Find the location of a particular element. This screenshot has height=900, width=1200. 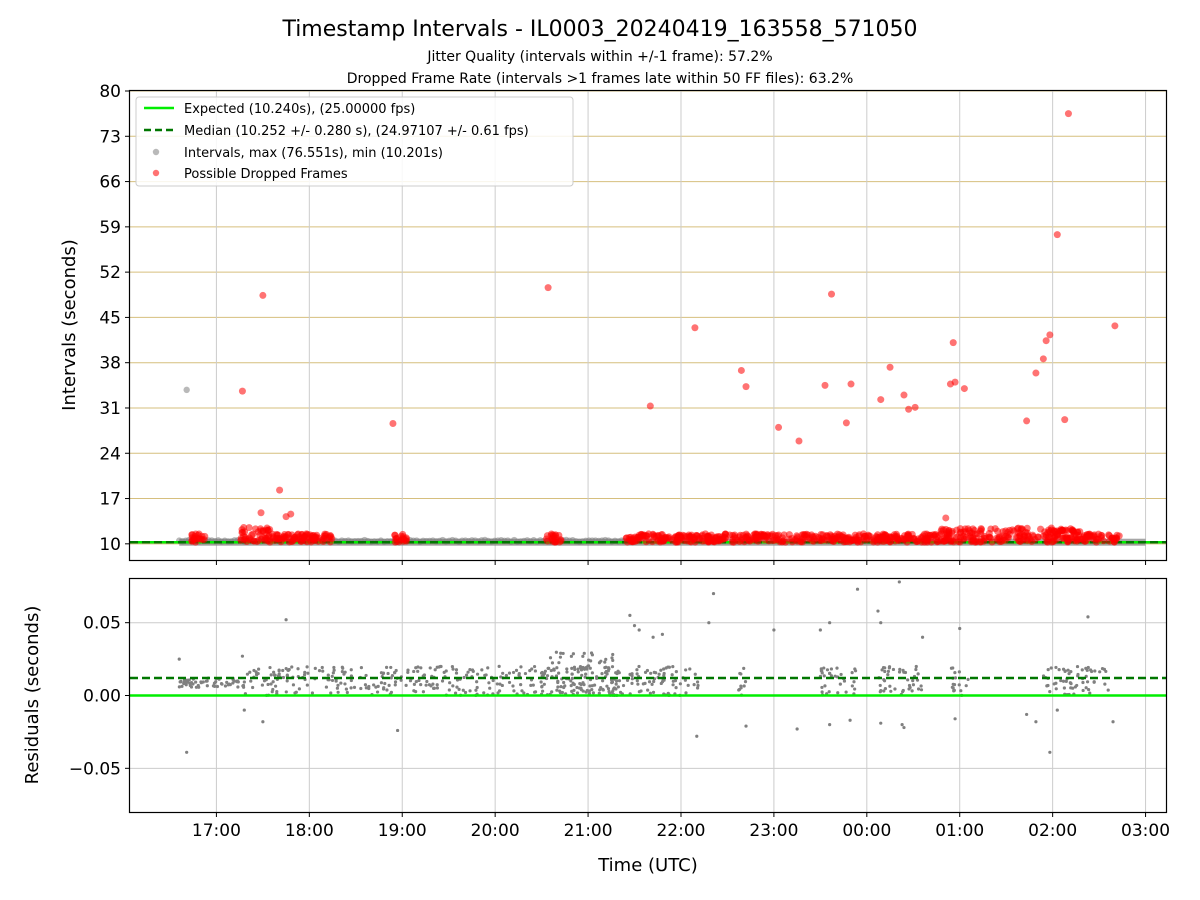

top-y-tick-label: 17 is located at coordinates (110, 500).